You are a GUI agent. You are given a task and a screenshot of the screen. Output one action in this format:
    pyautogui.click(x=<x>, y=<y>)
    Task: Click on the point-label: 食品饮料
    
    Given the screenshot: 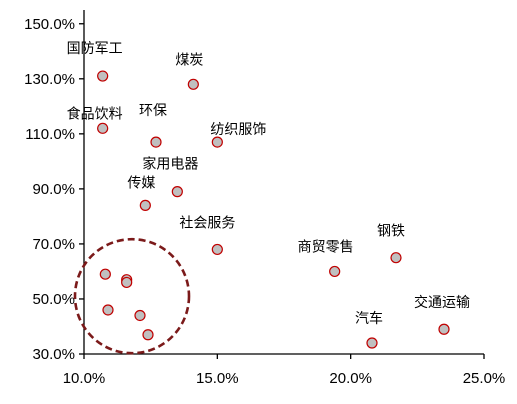 What is the action you would take?
    pyautogui.click(x=95, y=113)
    